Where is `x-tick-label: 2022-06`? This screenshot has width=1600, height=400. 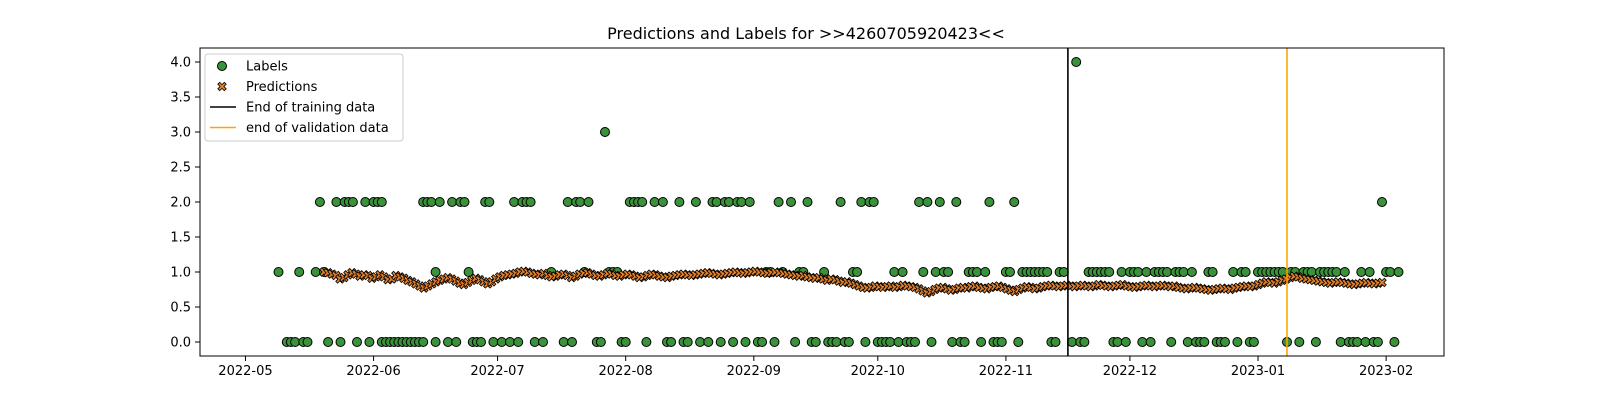 x-tick-label: 2022-06 is located at coordinates (373, 371).